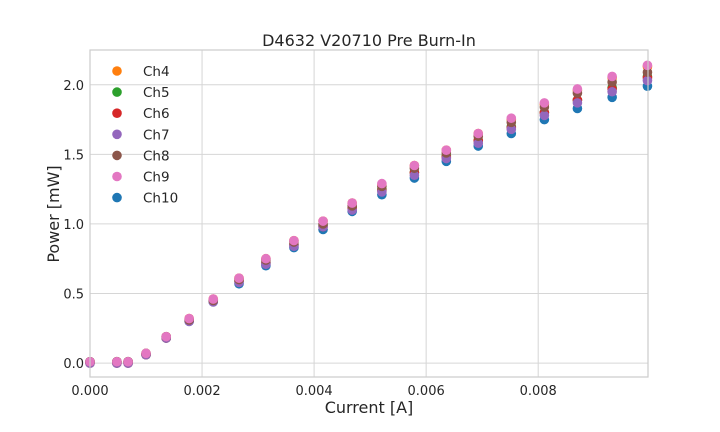  What do you see at coordinates (369, 407) in the screenshot?
I see `x-axis-label: Current [A]` at bounding box center [369, 407].